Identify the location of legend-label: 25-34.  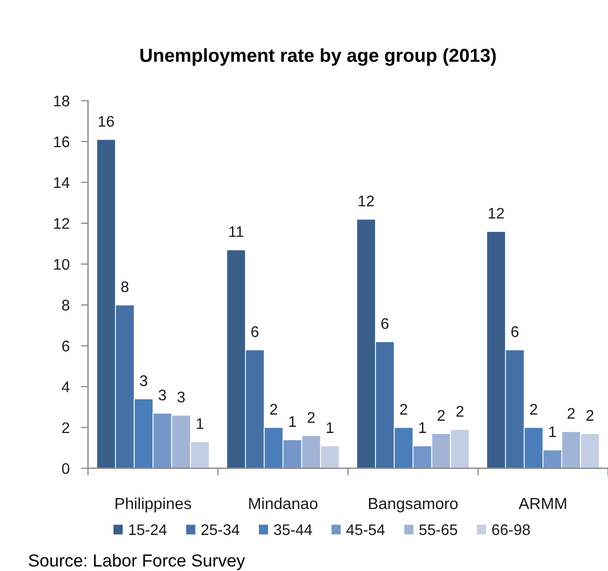
(220, 530).